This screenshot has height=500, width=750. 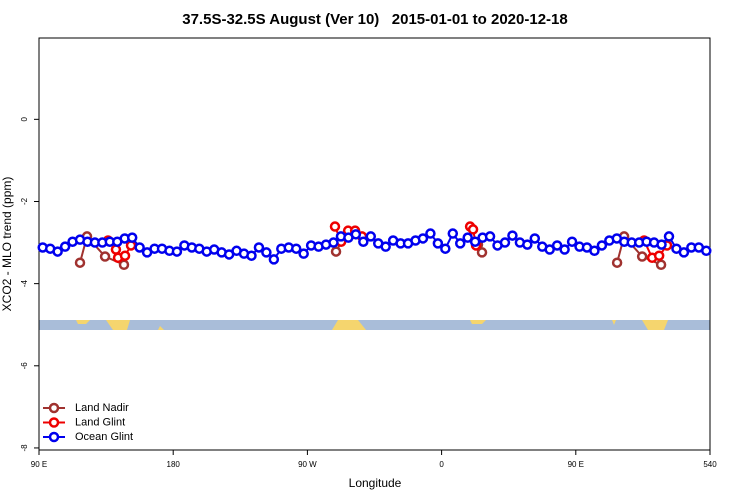 What do you see at coordinates (104, 437) in the screenshot?
I see `legend-label: Ocean Glint` at bounding box center [104, 437].